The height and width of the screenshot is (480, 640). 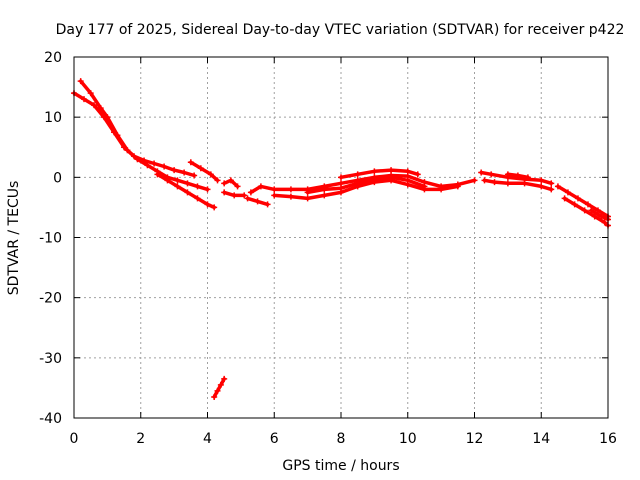 I want to click on y-tick-label: 0, so click(x=57, y=178).